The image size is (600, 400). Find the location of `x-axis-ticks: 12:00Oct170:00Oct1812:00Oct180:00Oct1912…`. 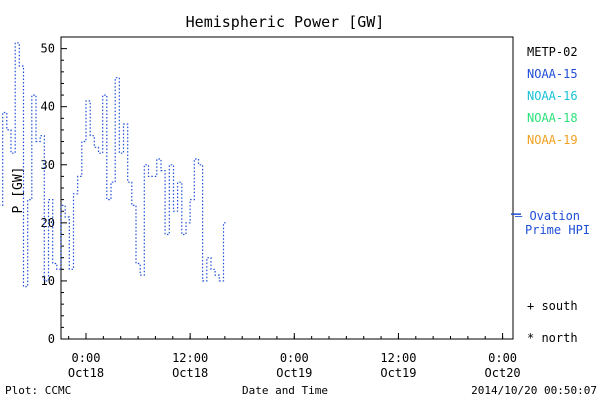

x-axis-ticks: 12:00Oct170:00Oct1812:00Oct180:00Oct1912… is located at coordinates (294, 356).